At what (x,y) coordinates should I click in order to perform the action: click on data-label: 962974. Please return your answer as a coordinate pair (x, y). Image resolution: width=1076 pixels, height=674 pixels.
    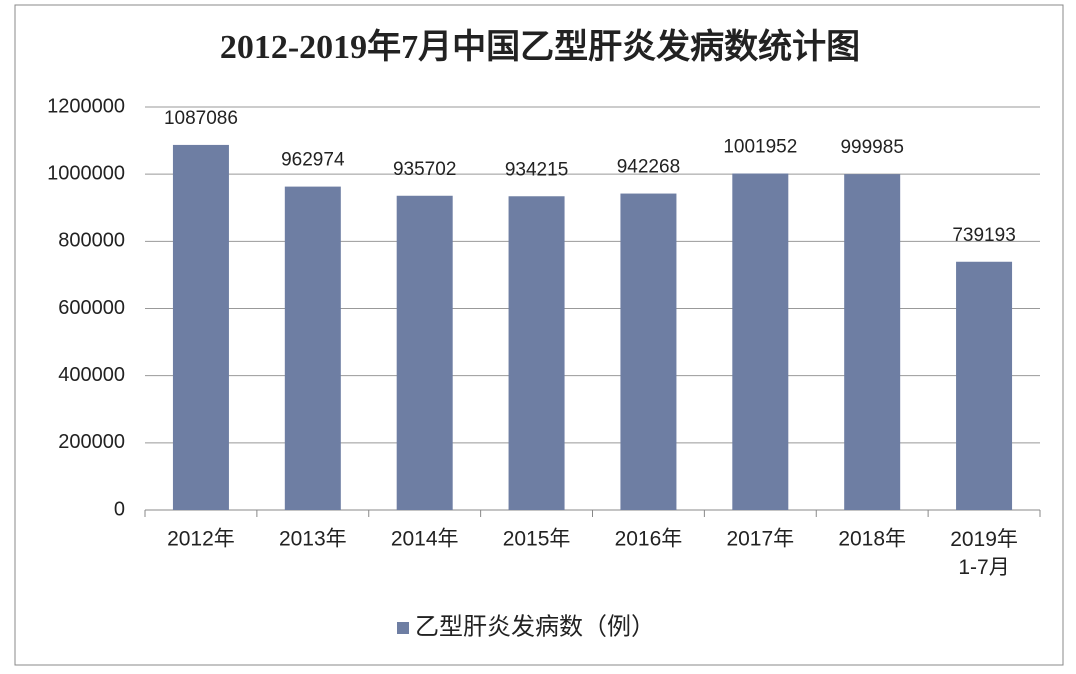
    Looking at the image, I should click on (313, 160).